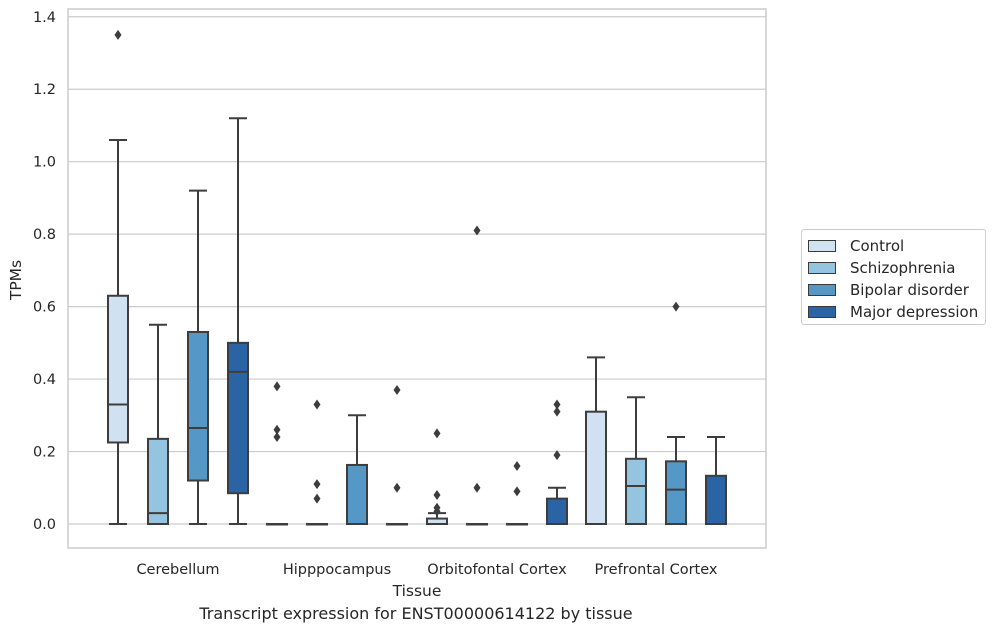 The height and width of the screenshot is (634, 997). I want to click on x-tick-label: Hipppocampus, so click(337, 570).